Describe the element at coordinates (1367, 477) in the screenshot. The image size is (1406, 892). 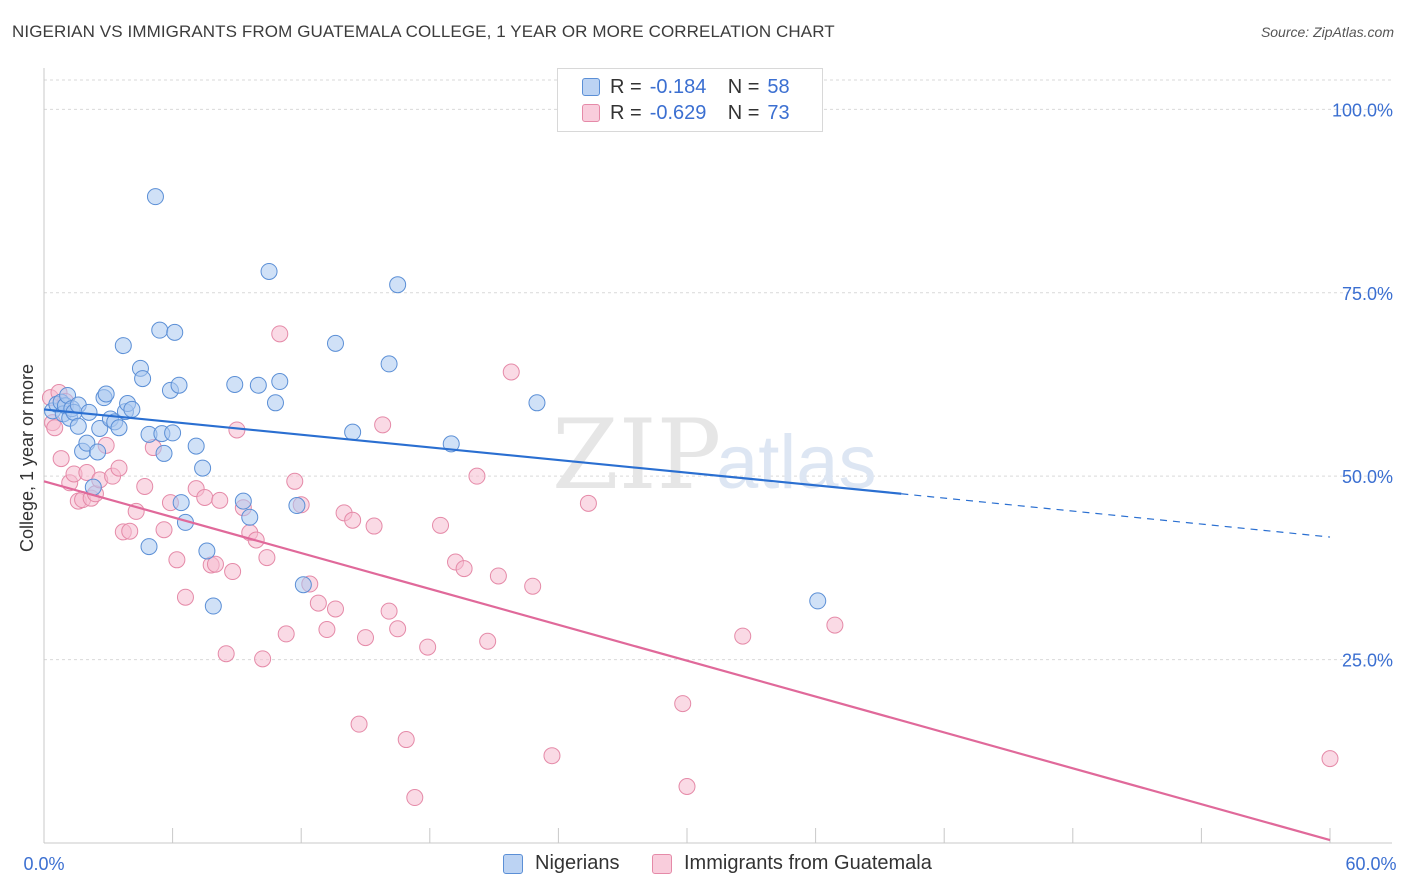
I see `y-tick-label: 50.0%` at that location.